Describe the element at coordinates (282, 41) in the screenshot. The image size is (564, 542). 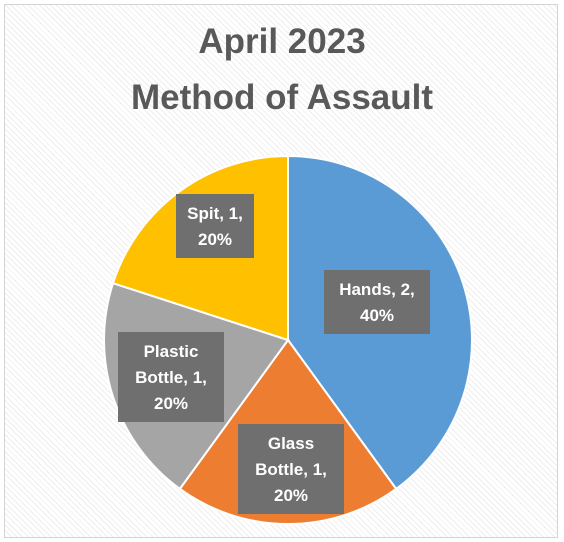
I see `chart-title-line-1: April 2023` at that location.